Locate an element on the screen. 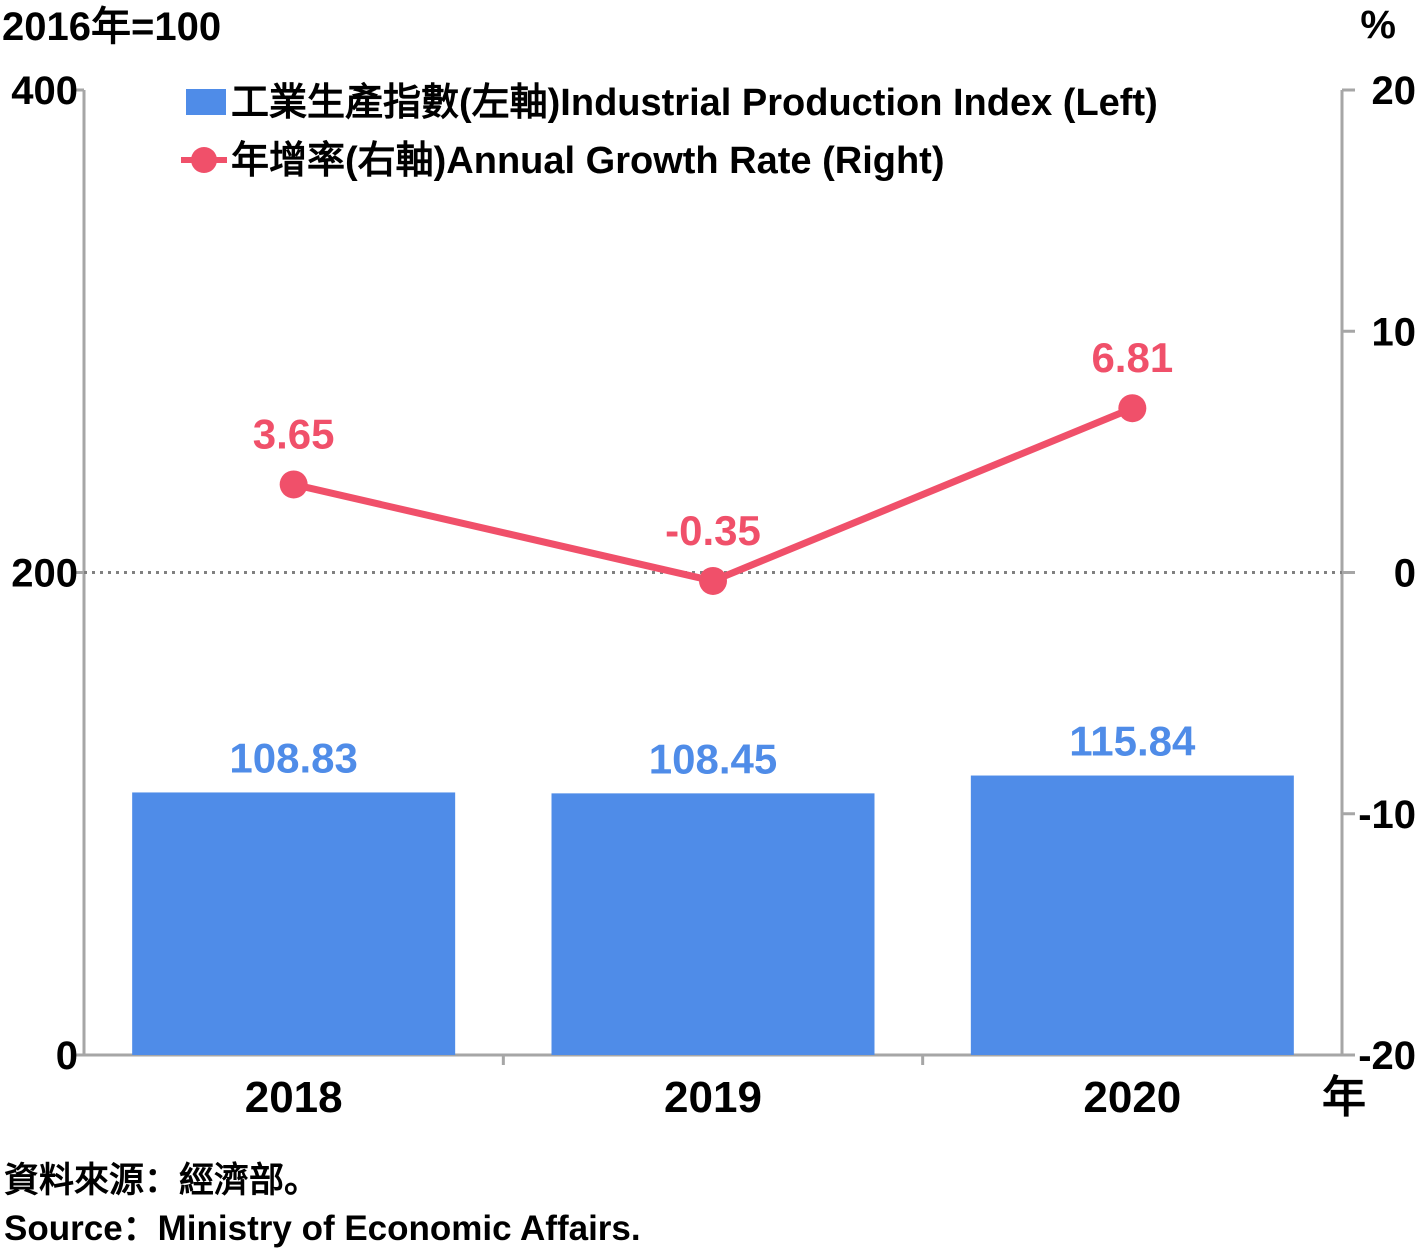 The image size is (1417, 1251). growth-value-label-2019: -0.35 is located at coordinates (713, 530).